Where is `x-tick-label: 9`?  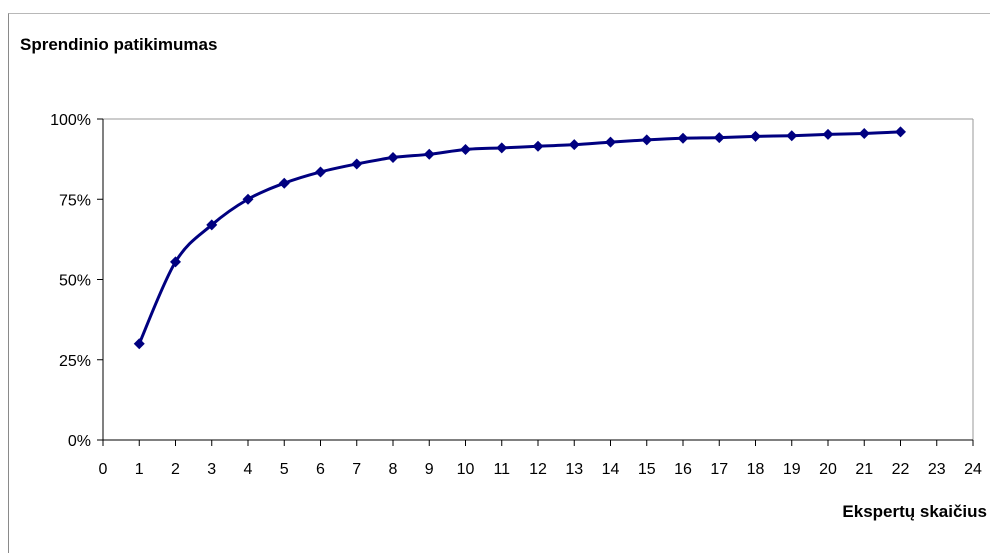
x-tick-label: 9 is located at coordinates (429, 469).